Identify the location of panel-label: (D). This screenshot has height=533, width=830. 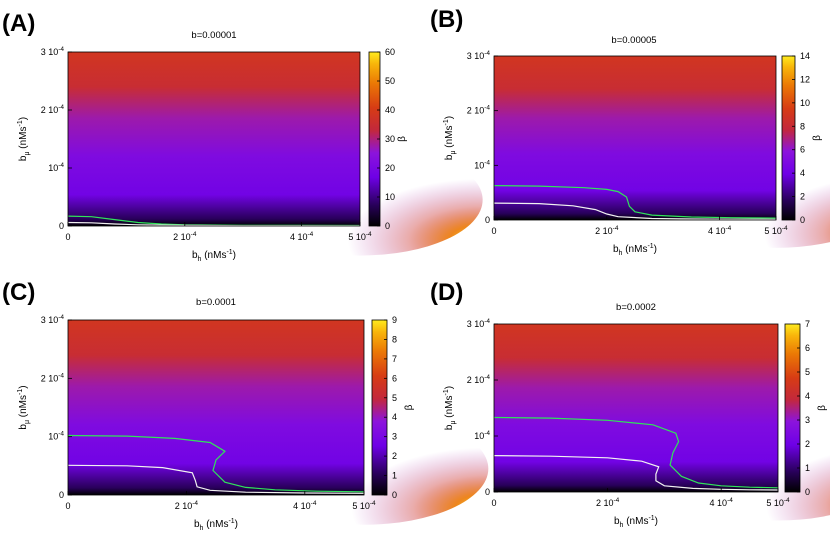
(446, 292).